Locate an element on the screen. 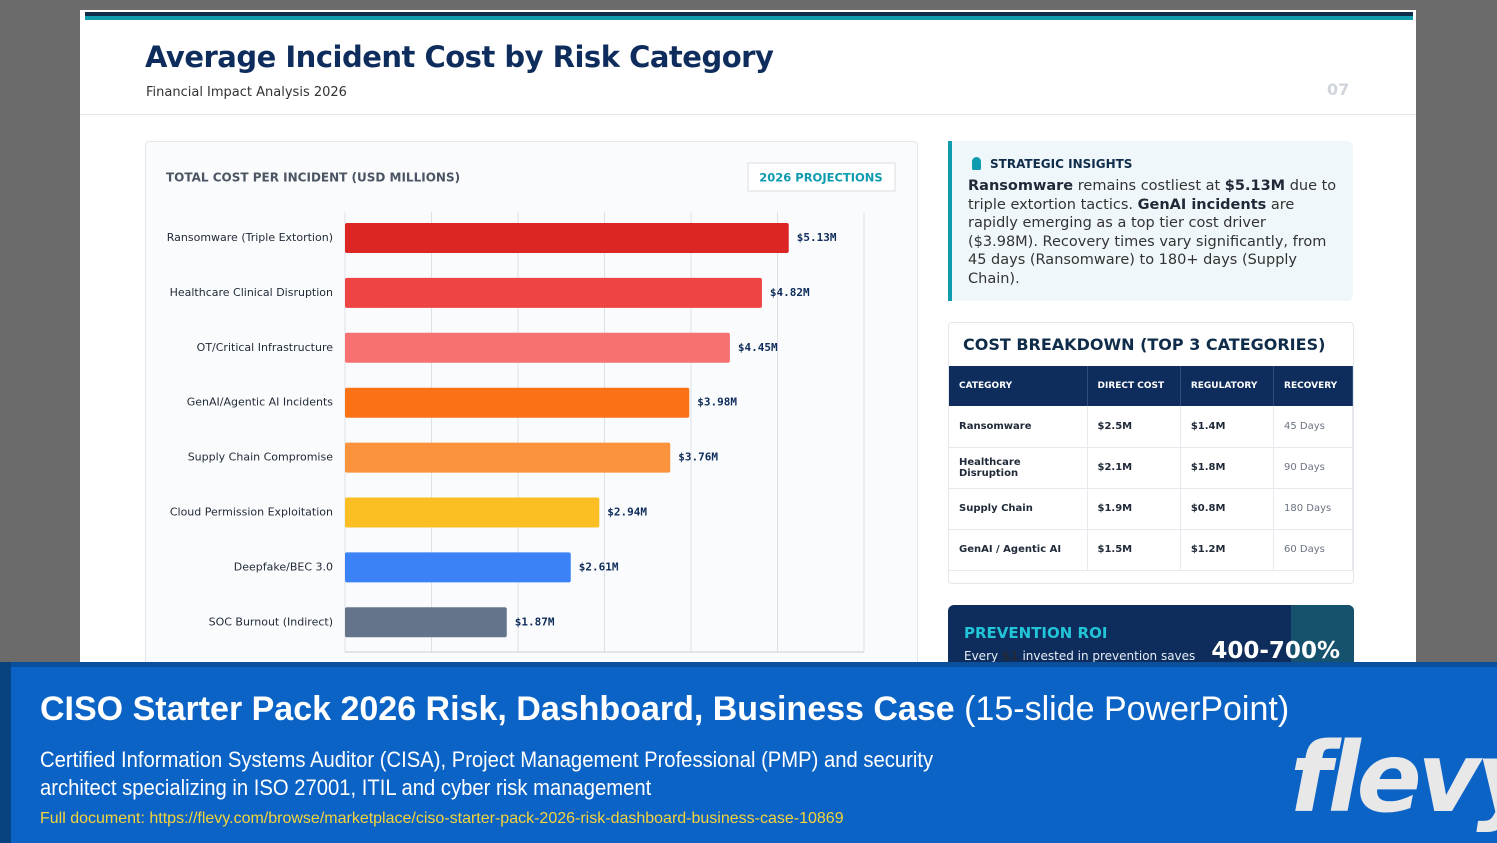 This screenshot has height=843, width=1497. text-segment: Ransomware is located at coordinates (1021, 186).